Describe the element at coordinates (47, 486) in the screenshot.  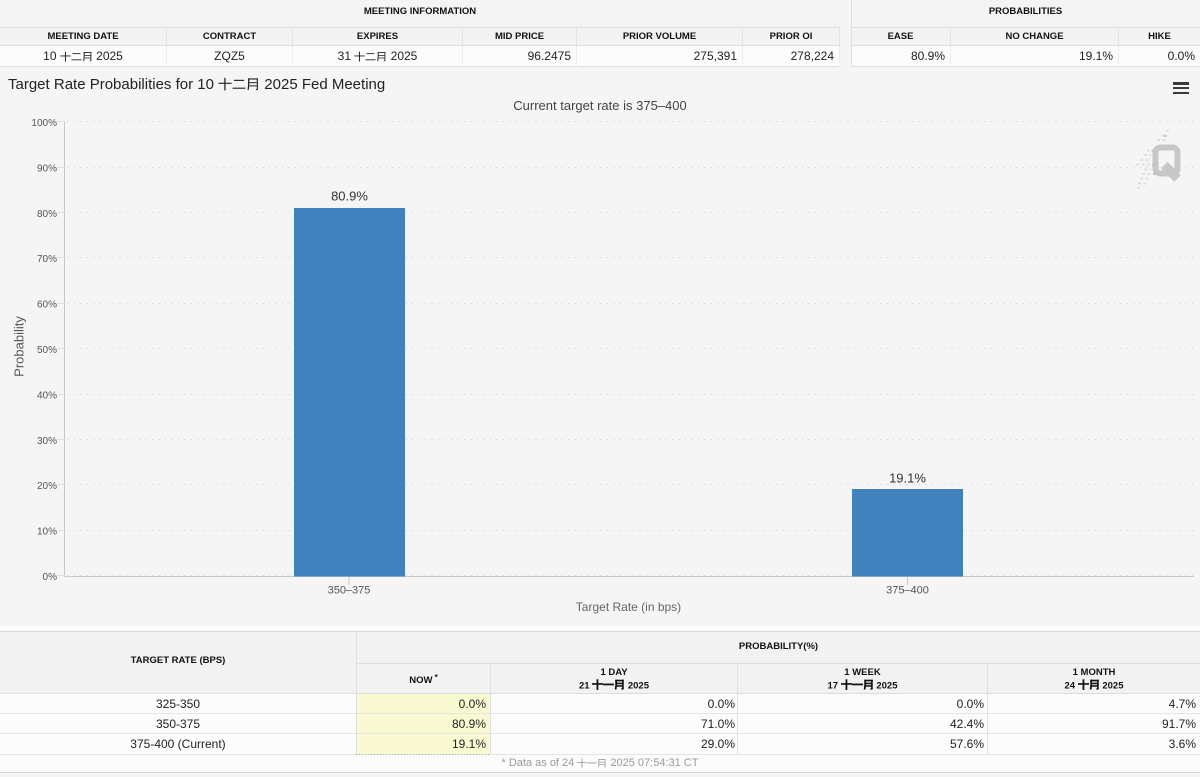
I see `svg-text: 20%` at that location.